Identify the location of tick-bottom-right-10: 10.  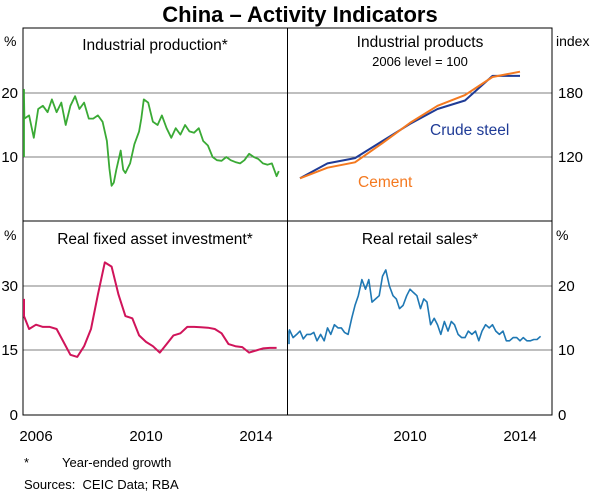
(566, 350).